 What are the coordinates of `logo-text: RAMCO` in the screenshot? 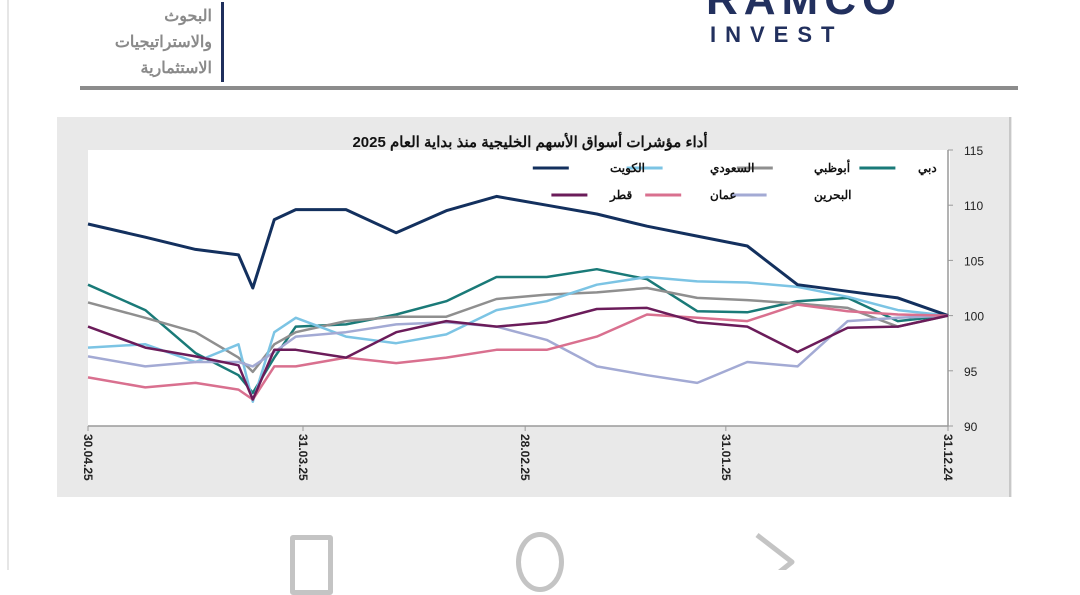 It's located at (804, 11).